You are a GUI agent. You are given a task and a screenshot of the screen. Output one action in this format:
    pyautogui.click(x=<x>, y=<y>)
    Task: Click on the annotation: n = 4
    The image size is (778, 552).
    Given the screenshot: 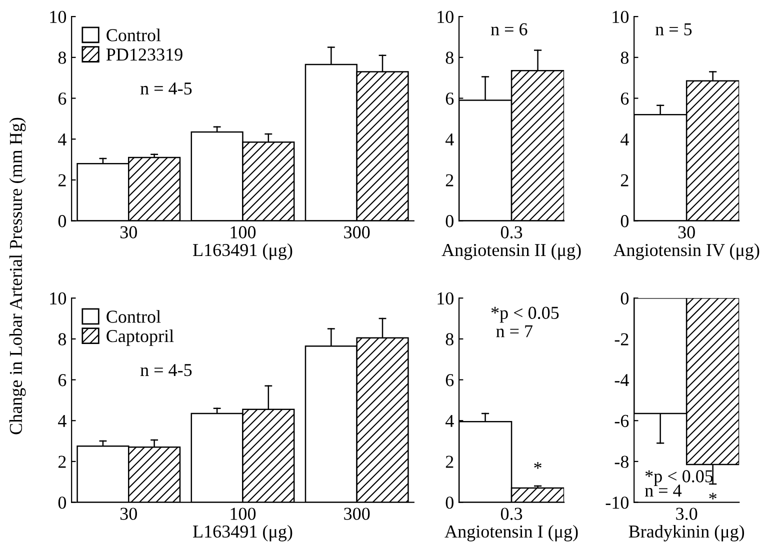 What is the action you would take?
    pyautogui.click(x=663, y=490)
    